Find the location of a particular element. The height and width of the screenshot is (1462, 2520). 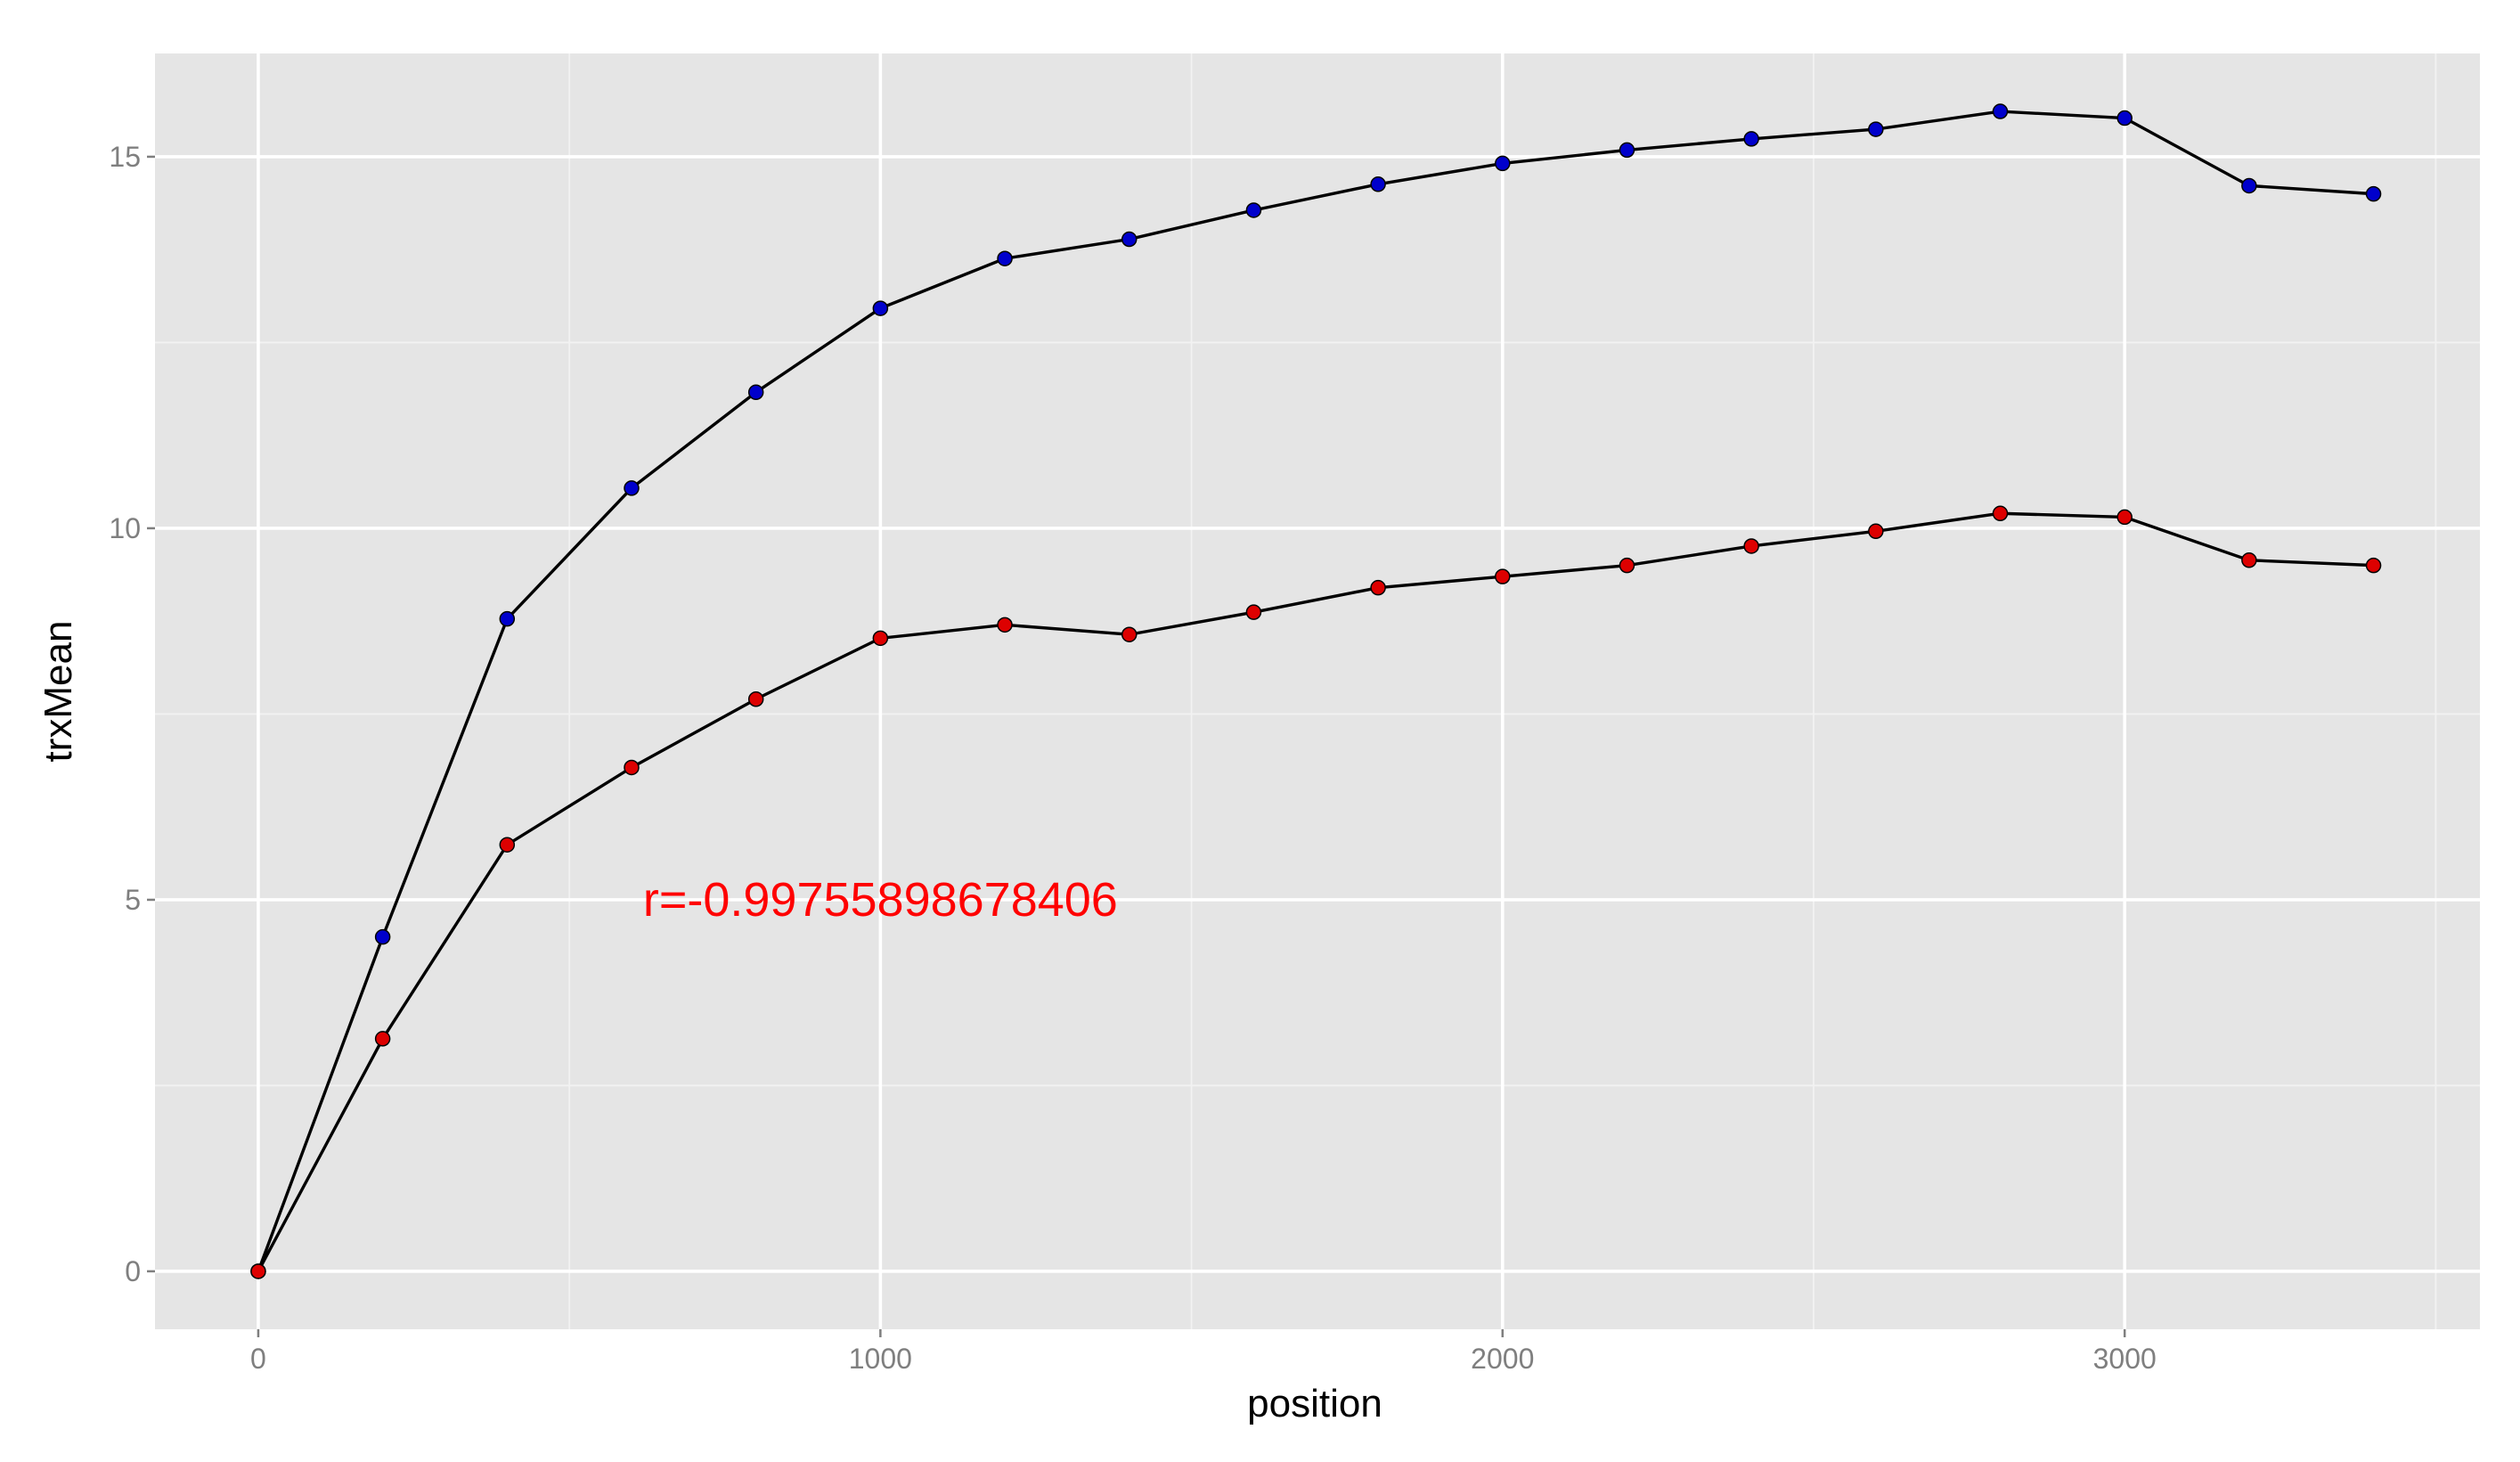

y-tick-label: 15 is located at coordinates (125, 157).